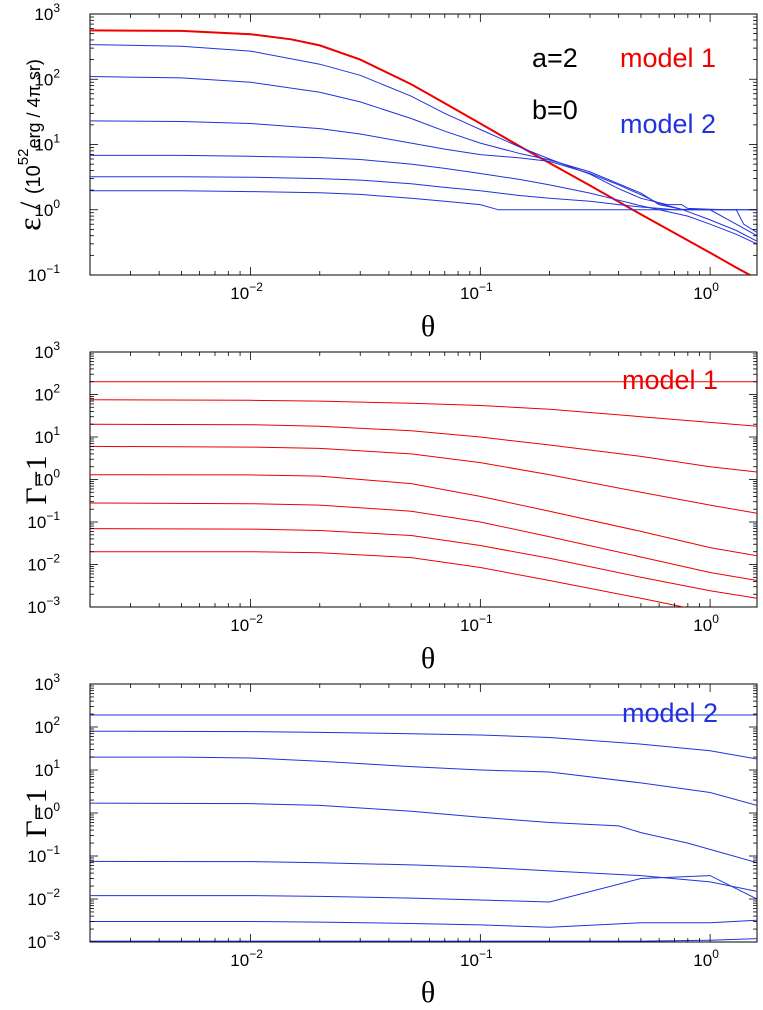 This screenshot has height=1010, width=763. Describe the element at coordinates (555, 58) in the screenshot. I see `annotation-a: a=2` at that location.